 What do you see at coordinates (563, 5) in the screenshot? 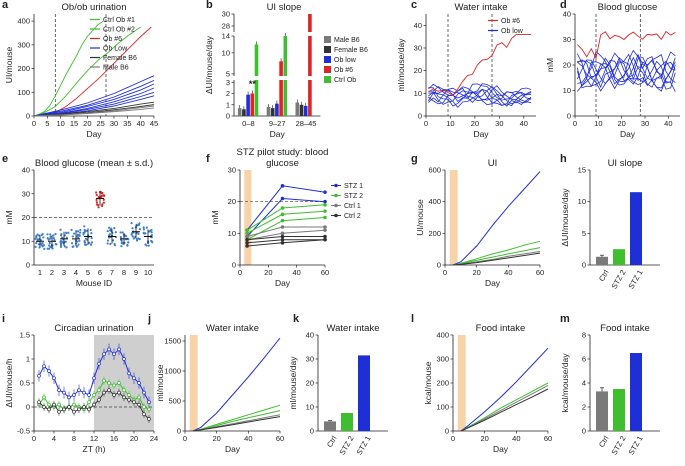
I see `panel-letter: d` at bounding box center [563, 5].